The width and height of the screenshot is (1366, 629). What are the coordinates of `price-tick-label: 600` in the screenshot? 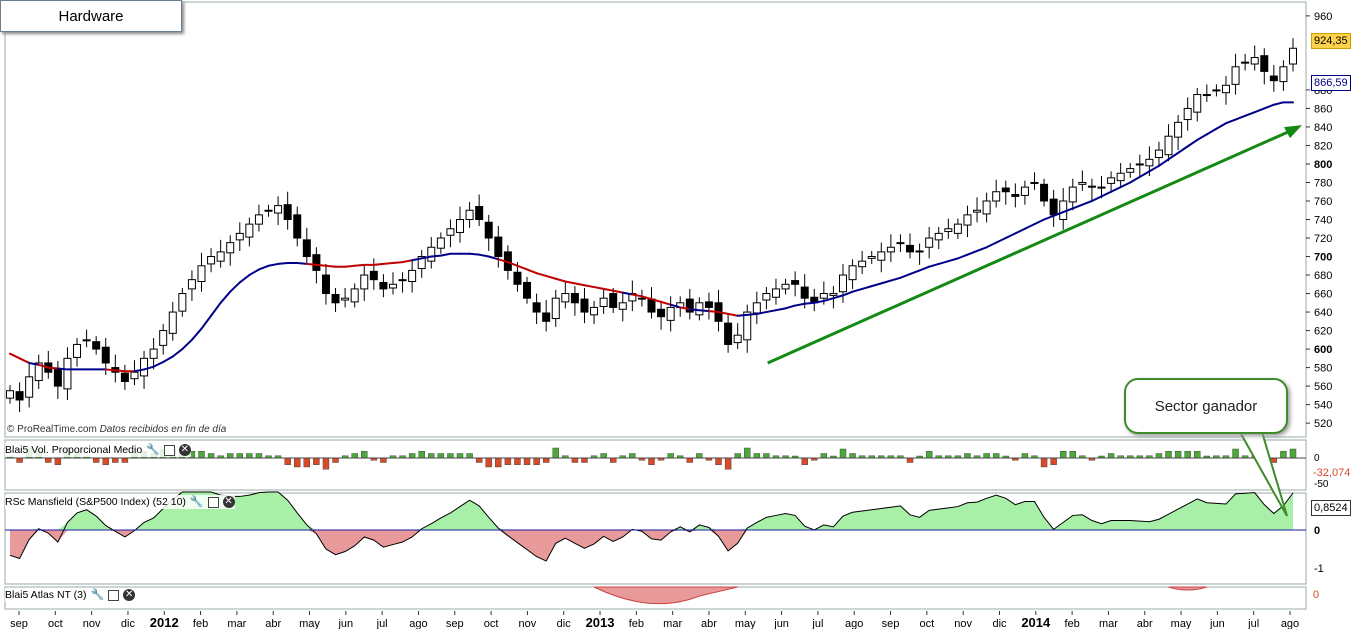 It's located at (1323, 350).